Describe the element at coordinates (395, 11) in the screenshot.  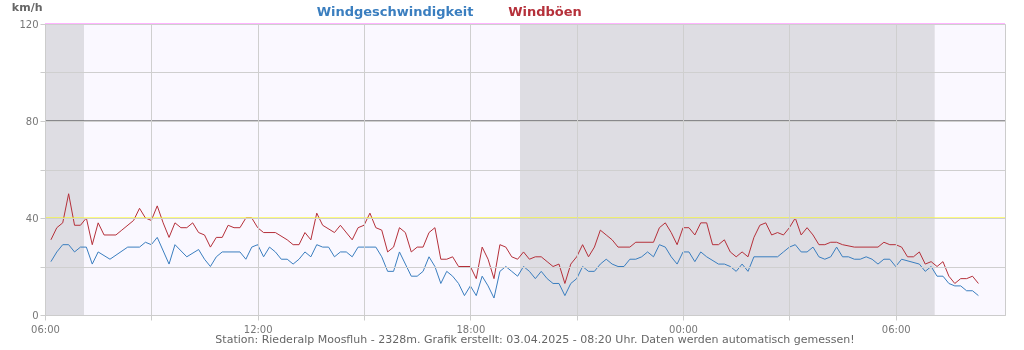
I see `text: Windgeschwindigkeit` at that location.